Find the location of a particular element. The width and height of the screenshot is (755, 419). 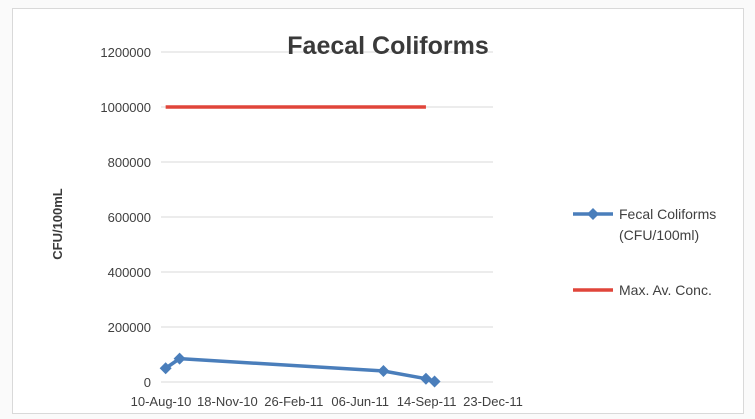

x-tick-label-4: 14-Sep-11 is located at coordinates (427, 401).